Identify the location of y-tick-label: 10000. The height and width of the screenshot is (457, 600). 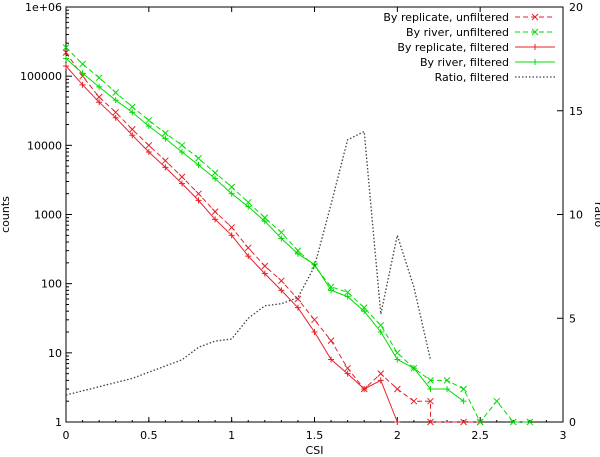
(44, 145).